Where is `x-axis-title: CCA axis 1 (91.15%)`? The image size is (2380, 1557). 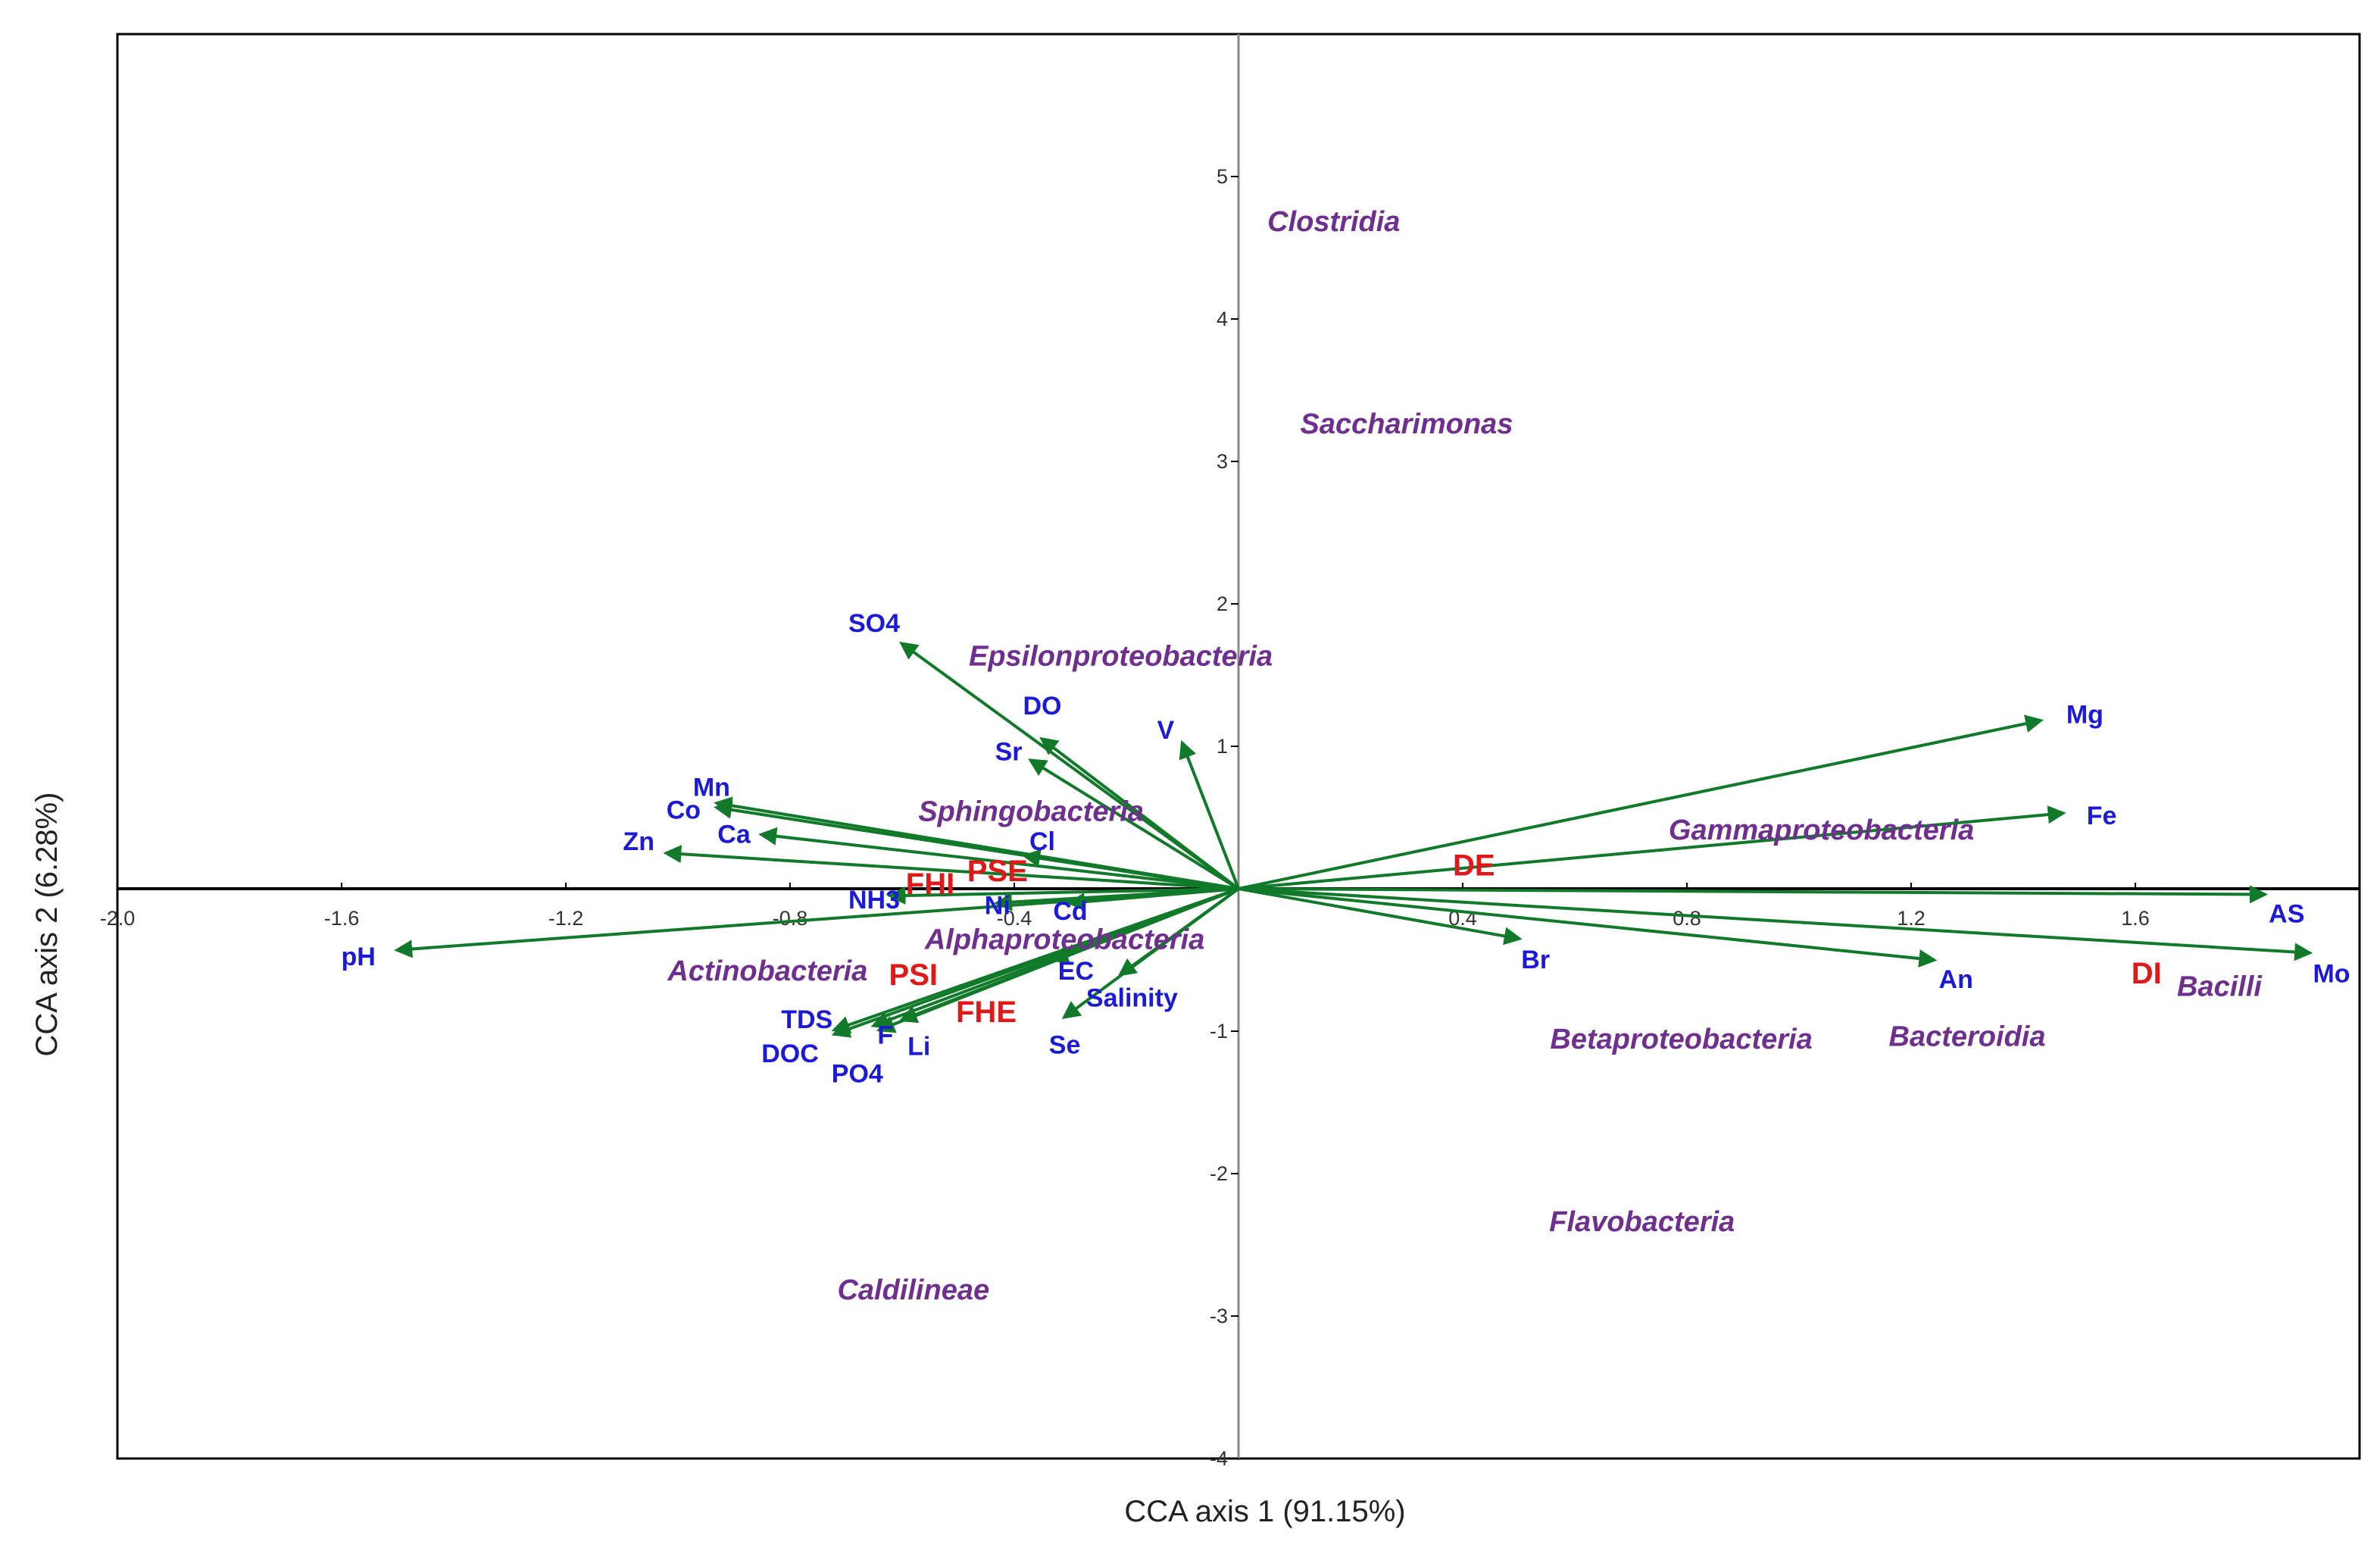 x-axis-title: CCA axis 1 (91.15%) is located at coordinates (1264, 1511).